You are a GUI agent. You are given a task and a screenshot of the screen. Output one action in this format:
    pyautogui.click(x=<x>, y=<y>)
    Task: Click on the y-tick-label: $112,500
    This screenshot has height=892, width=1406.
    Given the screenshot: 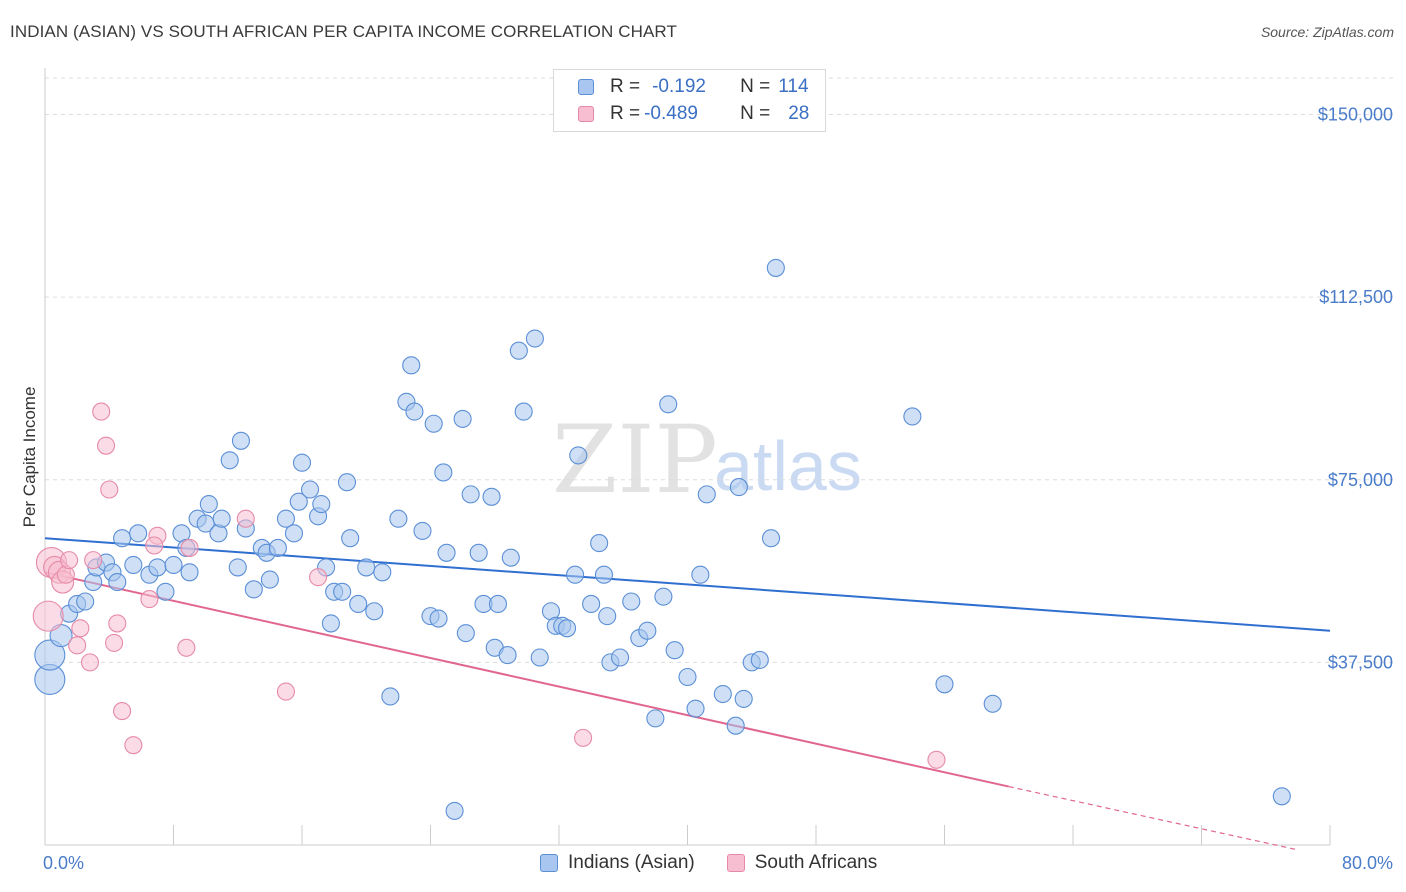 What is the action you would take?
    pyautogui.click(x=1356, y=297)
    